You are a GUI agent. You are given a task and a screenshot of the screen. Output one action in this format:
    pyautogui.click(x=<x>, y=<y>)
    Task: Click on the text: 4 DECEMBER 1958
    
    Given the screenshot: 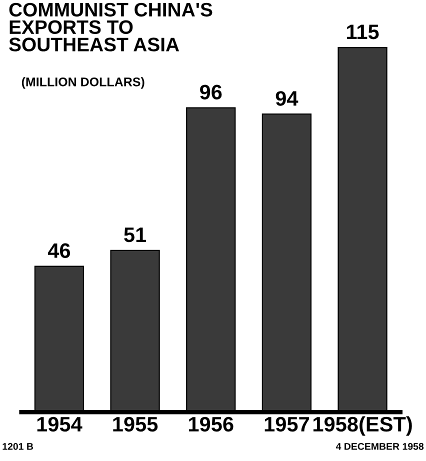 What is the action you would take?
    pyautogui.click(x=380, y=446)
    